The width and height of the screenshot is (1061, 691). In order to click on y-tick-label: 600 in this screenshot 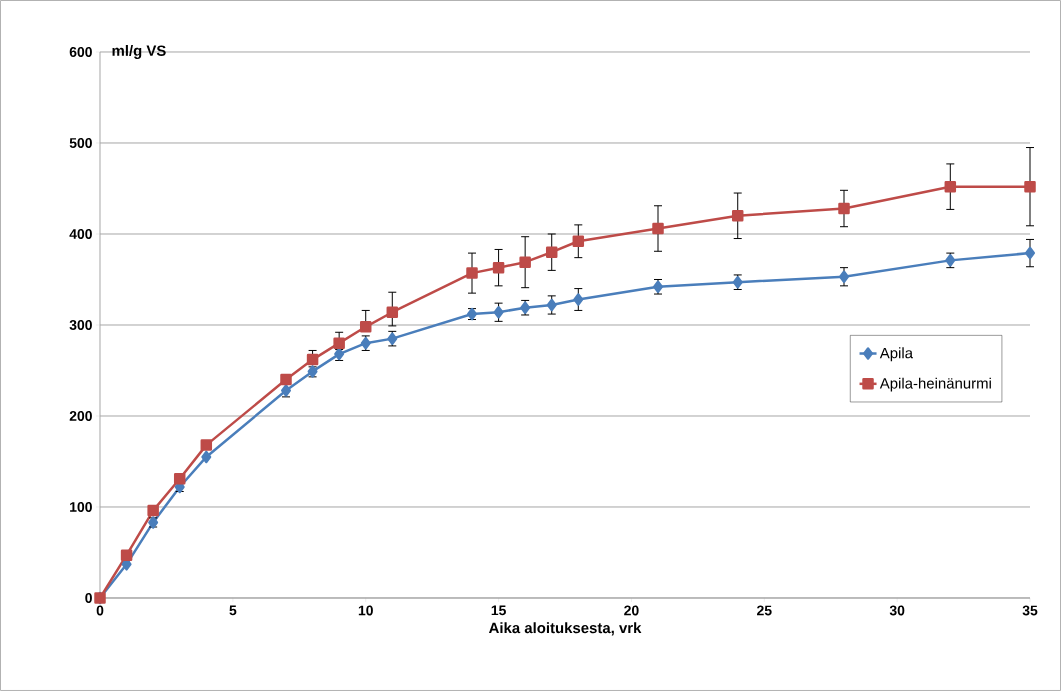, I will do `click(80, 52)`.